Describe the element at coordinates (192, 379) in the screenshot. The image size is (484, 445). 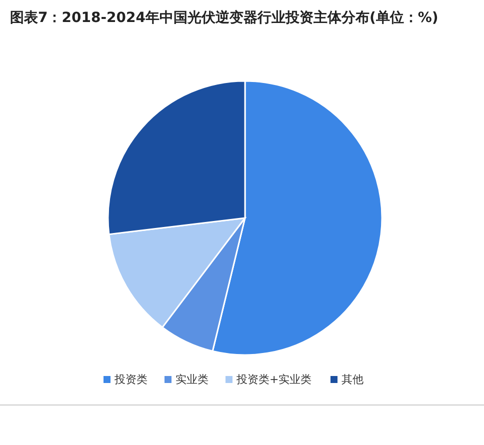
I see `legend-label: 实业类` at that location.